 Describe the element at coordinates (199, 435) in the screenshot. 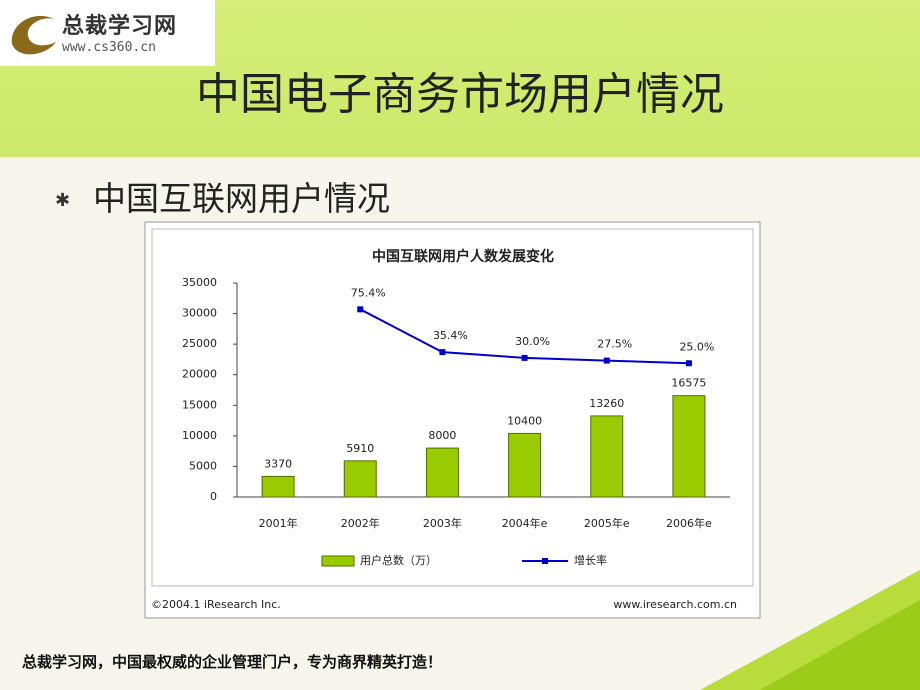

I see `y-tick-label: 10000` at that location.